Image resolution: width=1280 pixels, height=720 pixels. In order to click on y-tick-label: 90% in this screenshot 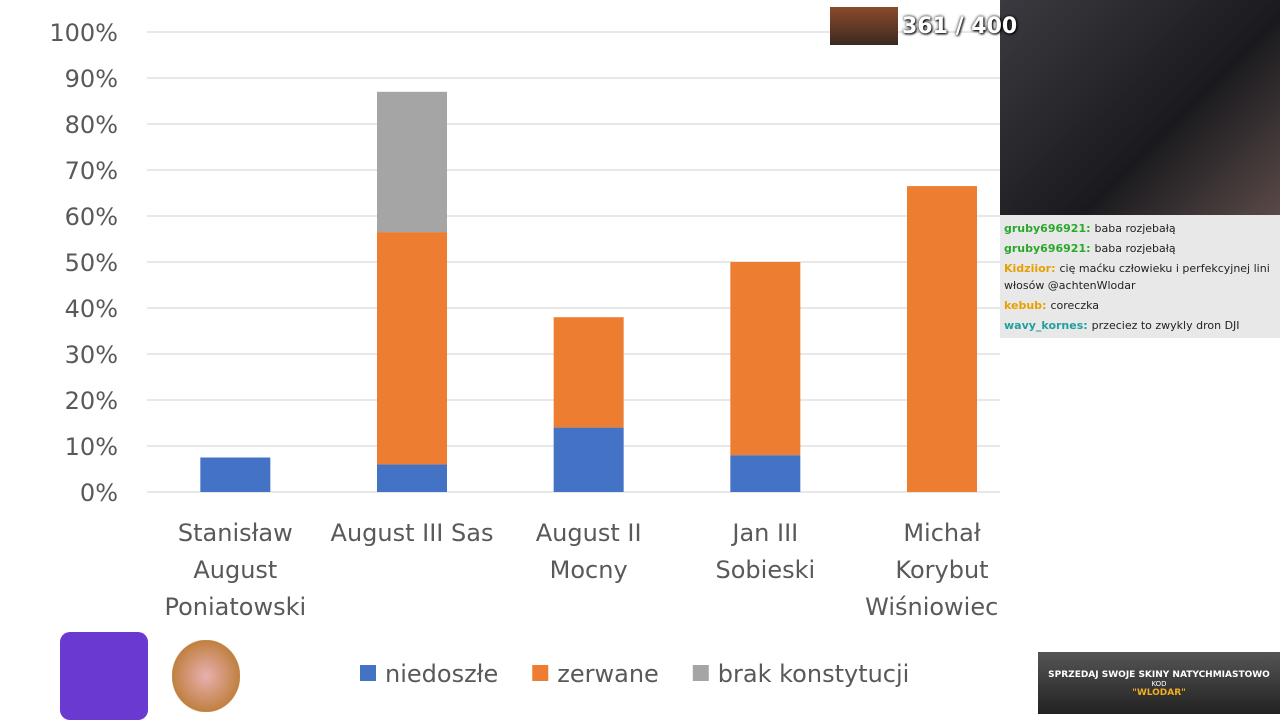, I will do `click(91, 79)`.